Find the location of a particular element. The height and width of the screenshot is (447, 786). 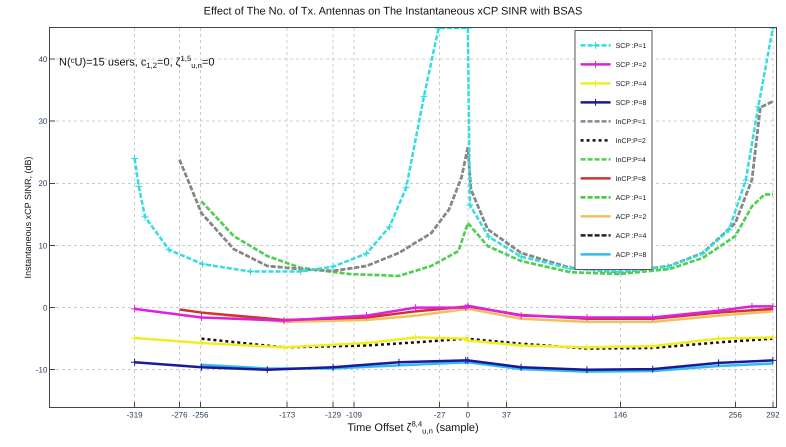

y-tick-label: 30 is located at coordinates (43, 121).